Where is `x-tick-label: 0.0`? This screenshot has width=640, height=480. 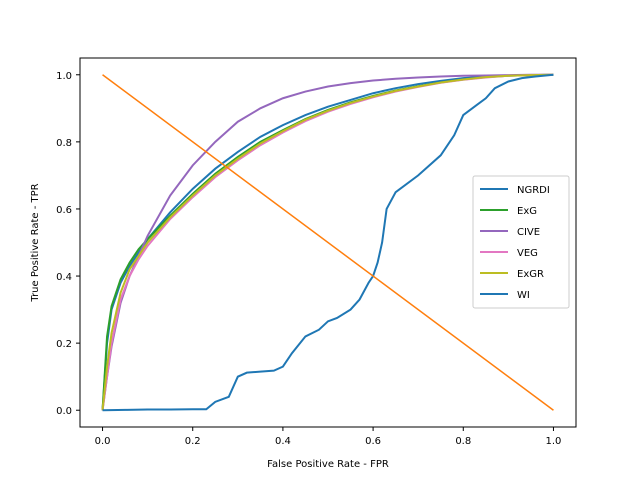 x-tick-label: 0.0 is located at coordinates (103, 441).